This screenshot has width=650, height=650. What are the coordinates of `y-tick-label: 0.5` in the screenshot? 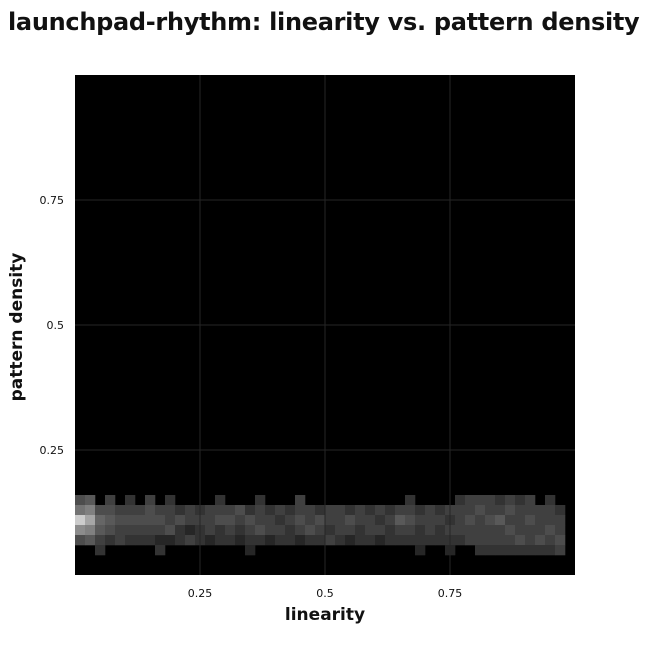 It's located at (56, 325).